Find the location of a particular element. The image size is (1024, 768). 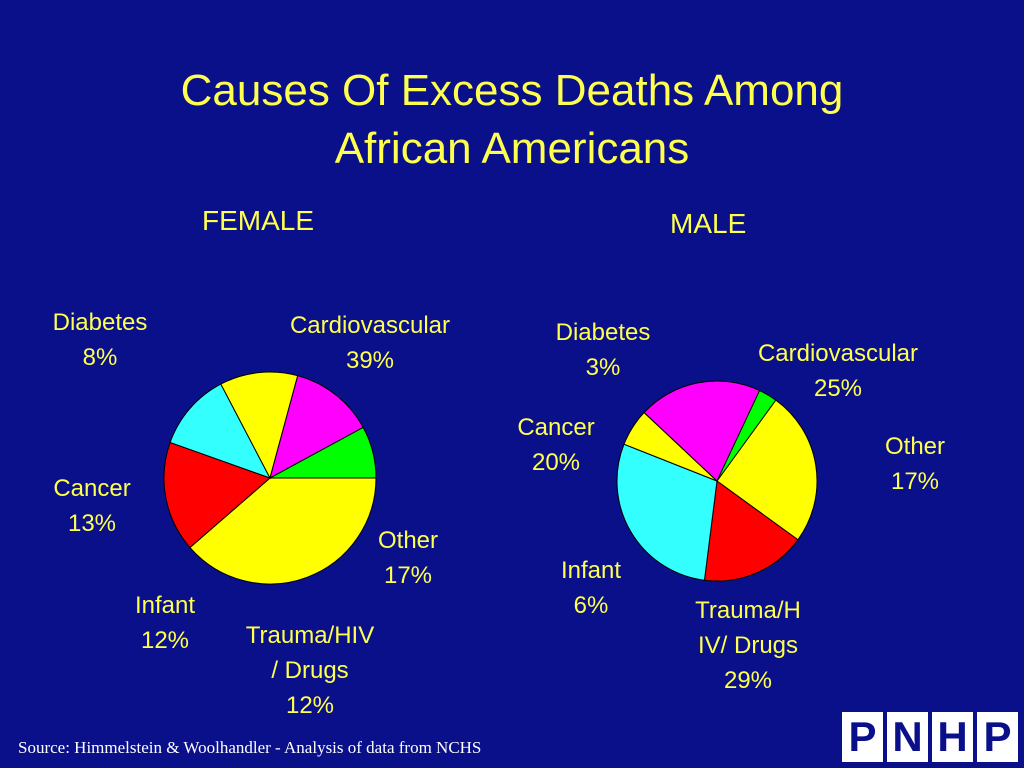

male-label-other: Other 17% is located at coordinates (915, 464).